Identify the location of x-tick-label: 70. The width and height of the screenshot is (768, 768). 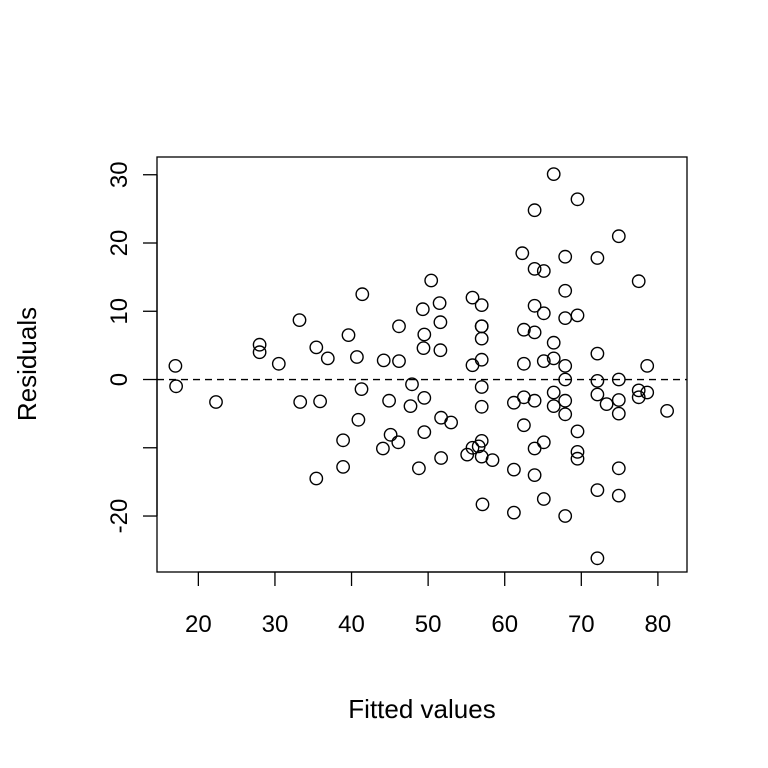
(581, 624).